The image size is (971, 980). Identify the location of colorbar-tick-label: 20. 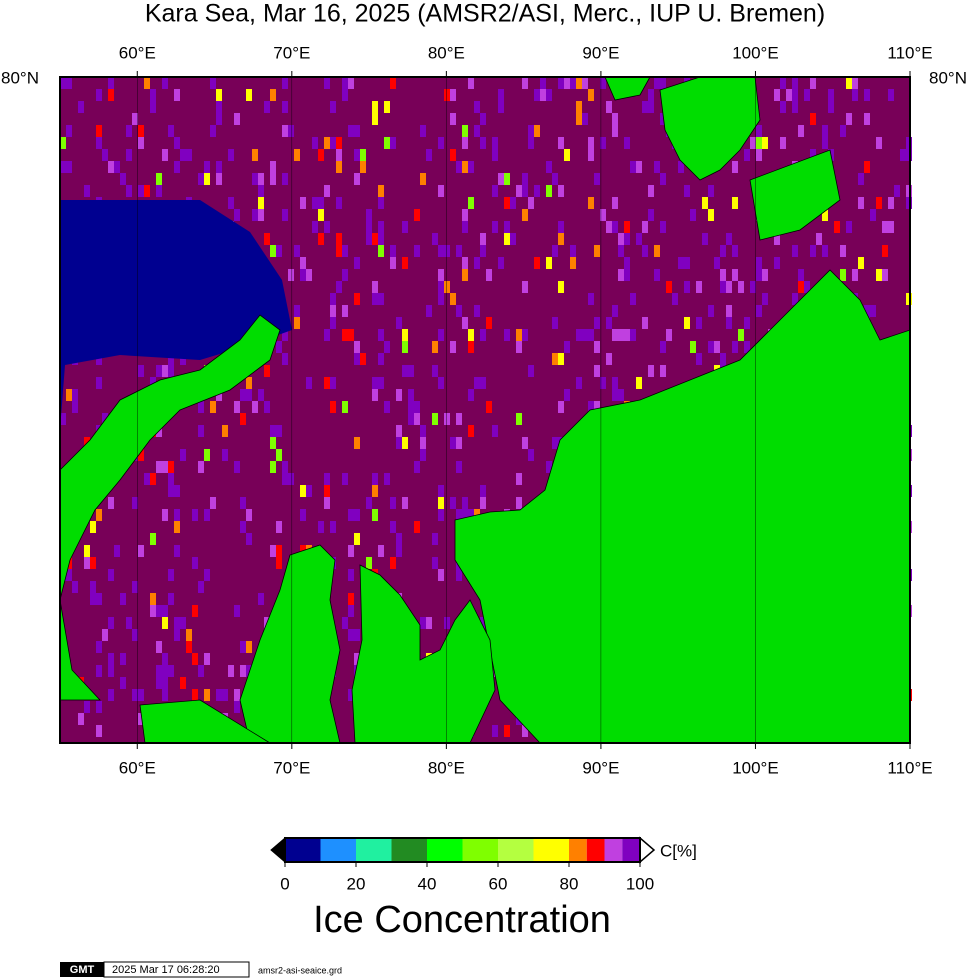
(356, 883).